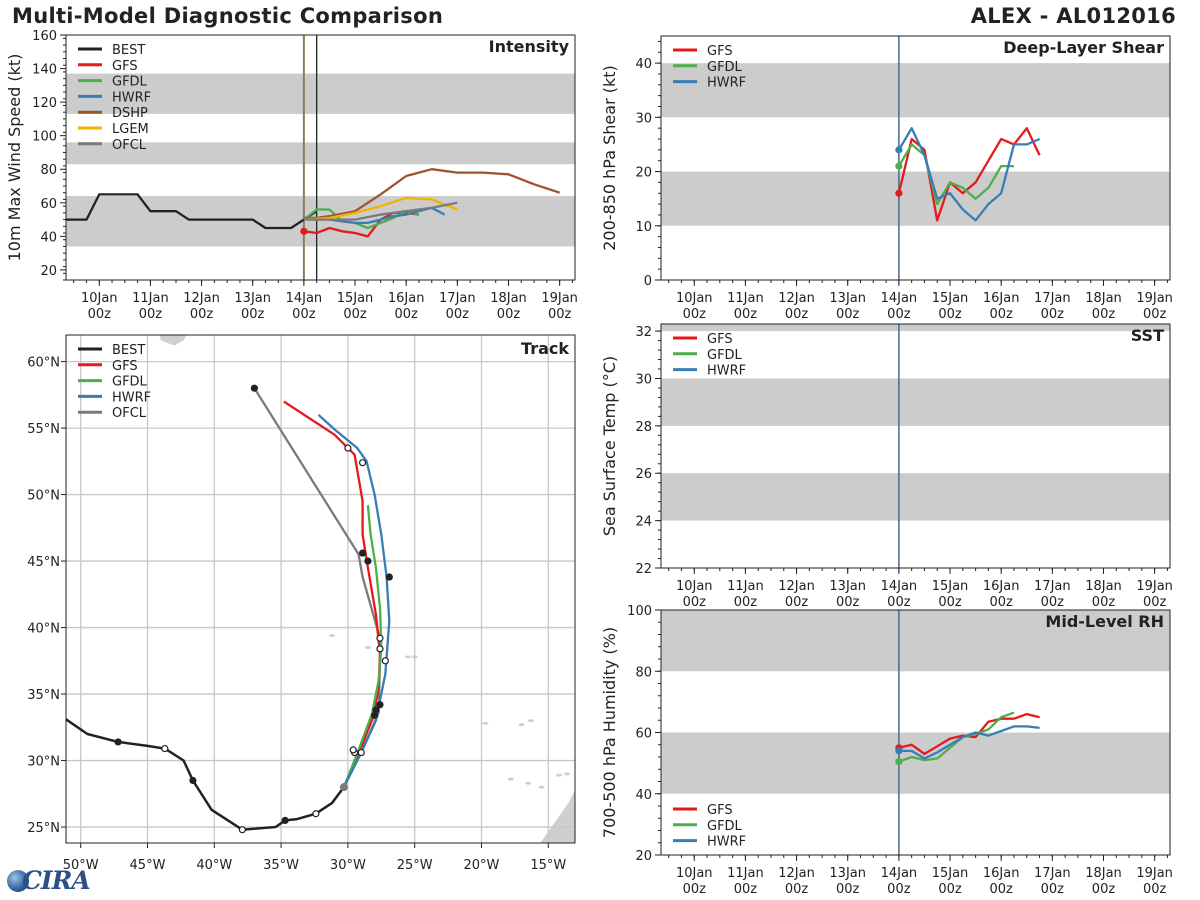 This screenshot has width=1200, height=900. Describe the element at coordinates (56, 880) in the screenshot. I see `cira-logo-text: CIRA` at that location.